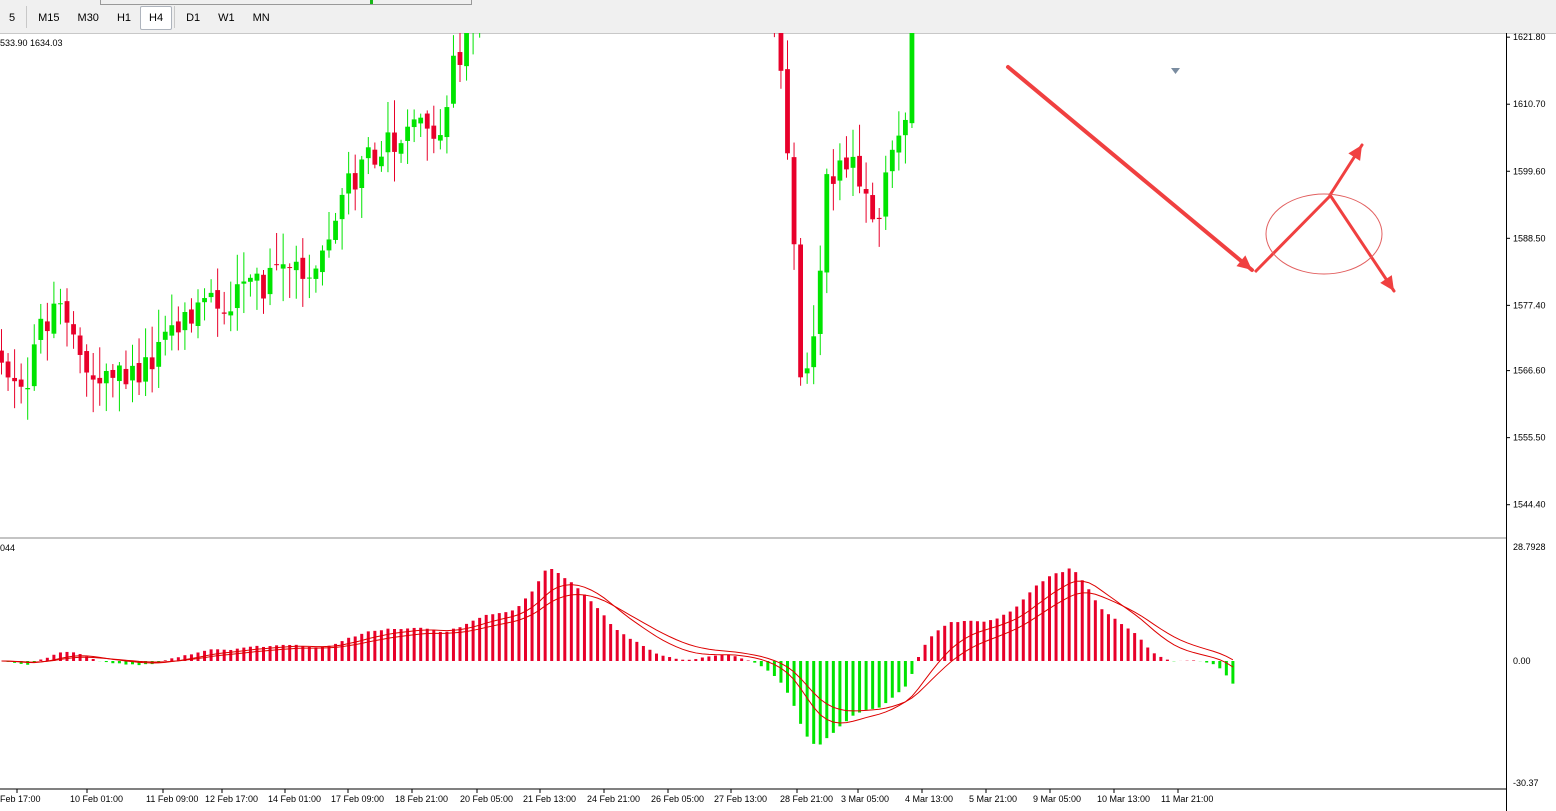 The width and height of the screenshot is (1556, 811). Describe the element at coordinates (261, 18) in the screenshot. I see `timeframe-mn-button: MN` at that location.